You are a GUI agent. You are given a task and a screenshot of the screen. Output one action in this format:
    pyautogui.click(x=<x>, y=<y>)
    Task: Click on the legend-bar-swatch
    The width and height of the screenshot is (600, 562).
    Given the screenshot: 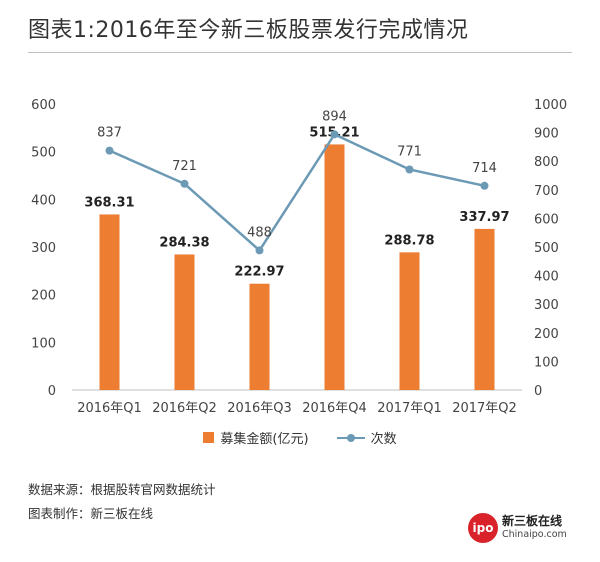 What is the action you would take?
    pyautogui.click(x=209, y=437)
    